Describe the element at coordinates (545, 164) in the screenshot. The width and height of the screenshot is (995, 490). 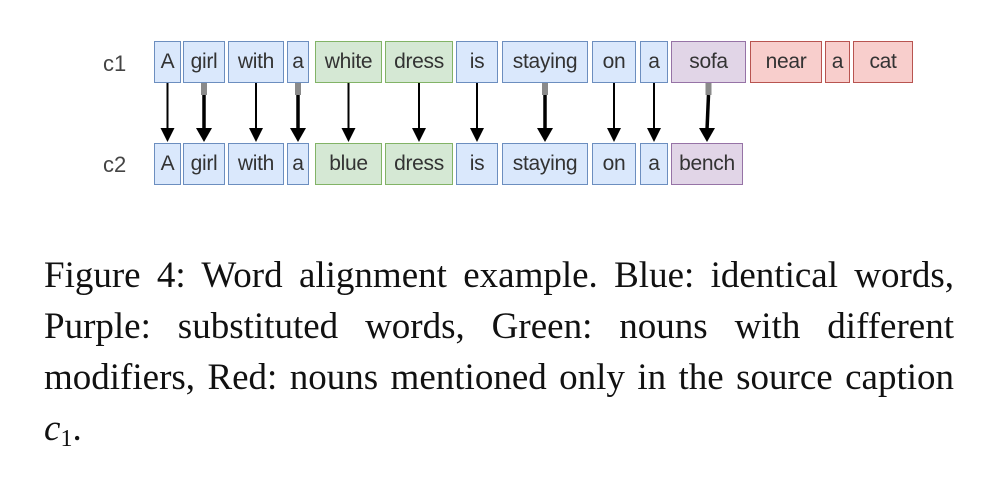
I see `c2-token-7: staying` at that location.